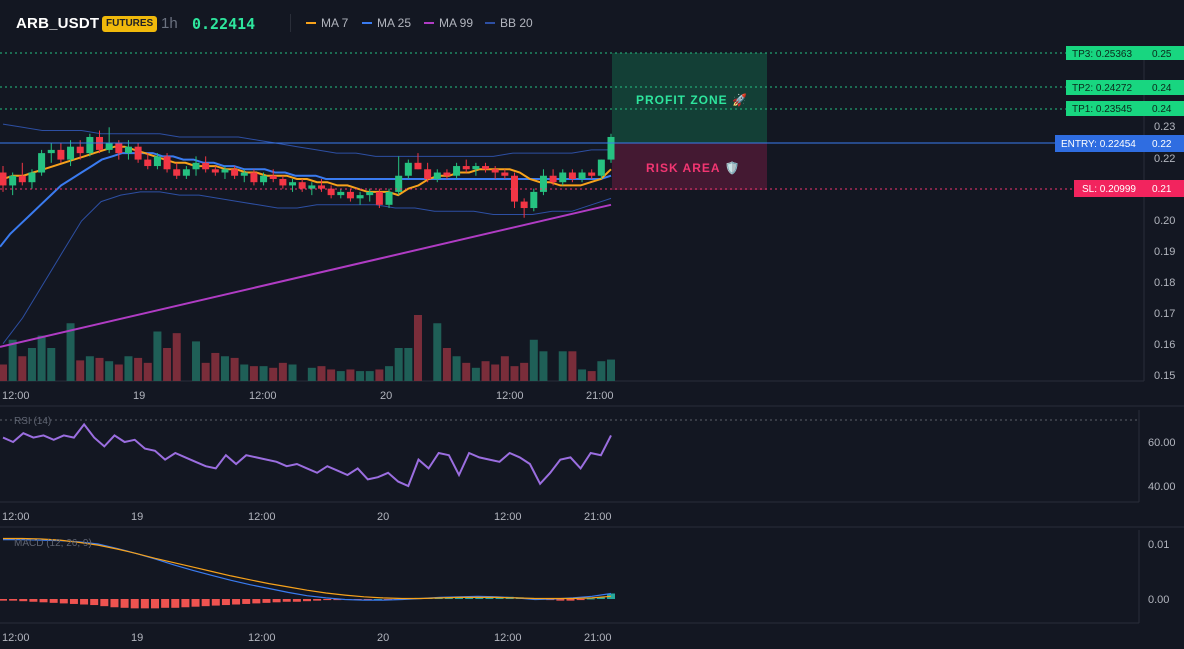 This screenshot has height=649, width=1184. What do you see at coordinates (1111, 188) in the screenshot?
I see `sl-tag` at bounding box center [1111, 188].